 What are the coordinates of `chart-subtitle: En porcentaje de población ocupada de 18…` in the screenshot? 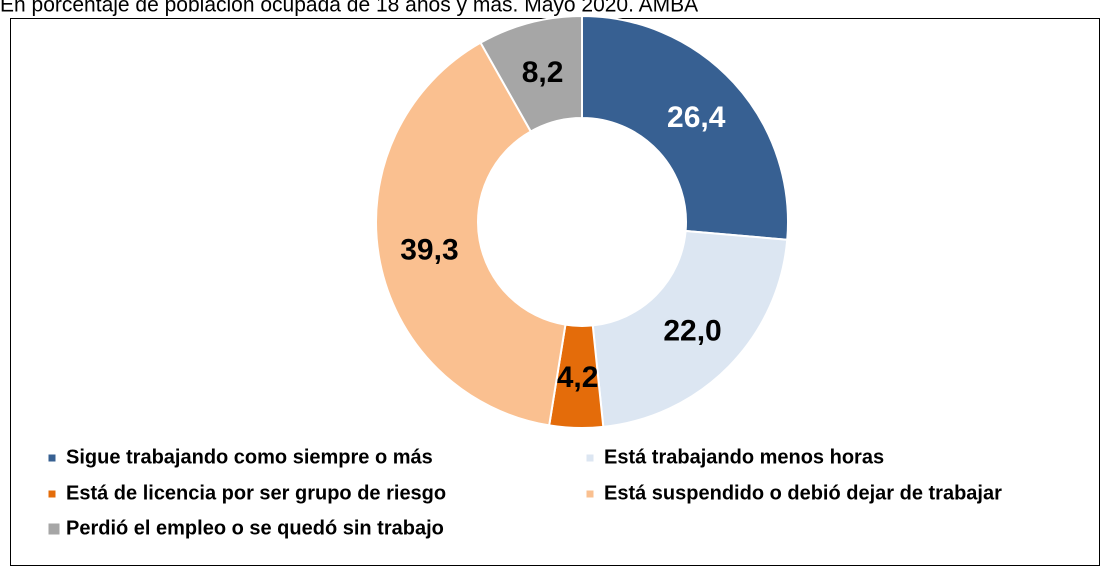 It's located at (349, 8).